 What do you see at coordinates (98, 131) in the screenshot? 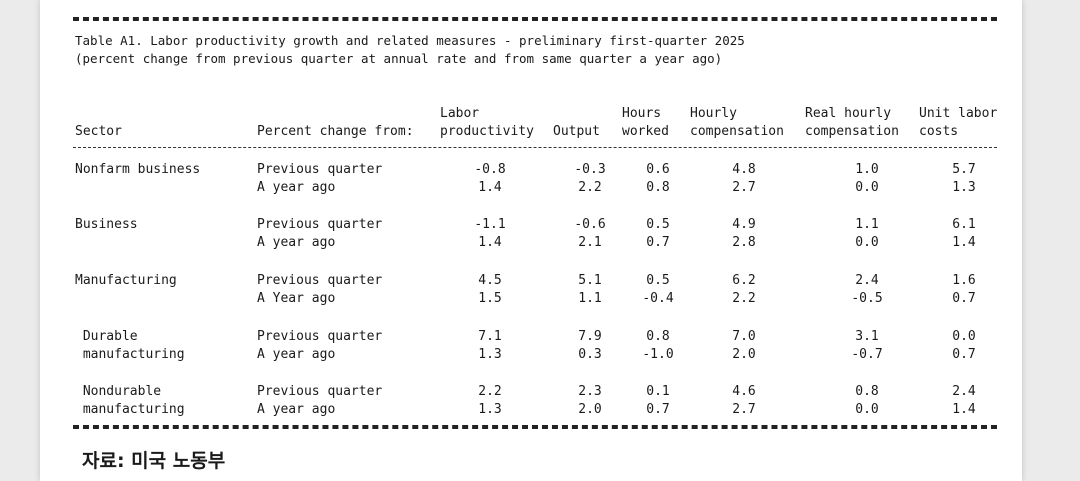
I see `header-sector: Sector` at bounding box center [98, 131].